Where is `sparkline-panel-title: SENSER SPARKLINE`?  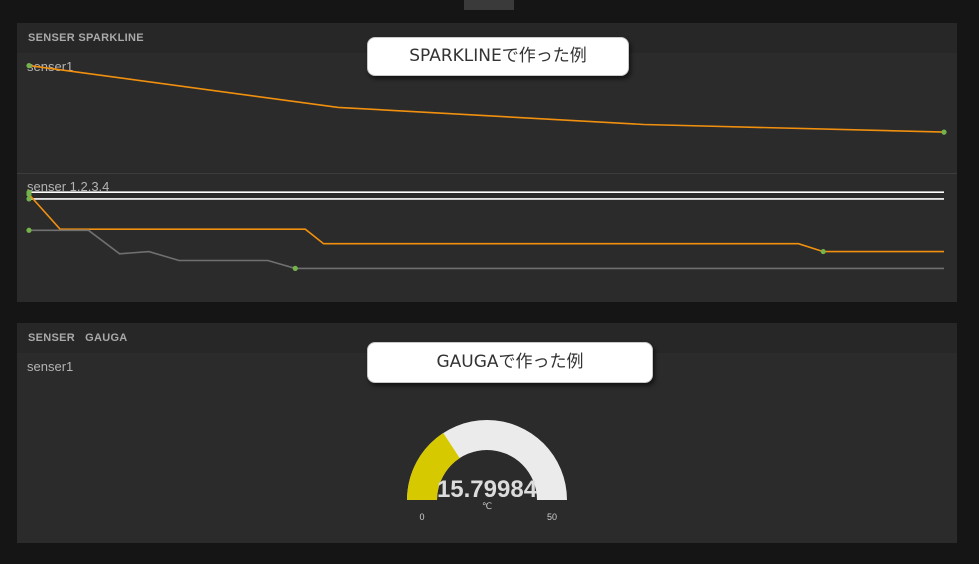 sparkline-panel-title: SENSER SPARKLINE is located at coordinates (86, 38).